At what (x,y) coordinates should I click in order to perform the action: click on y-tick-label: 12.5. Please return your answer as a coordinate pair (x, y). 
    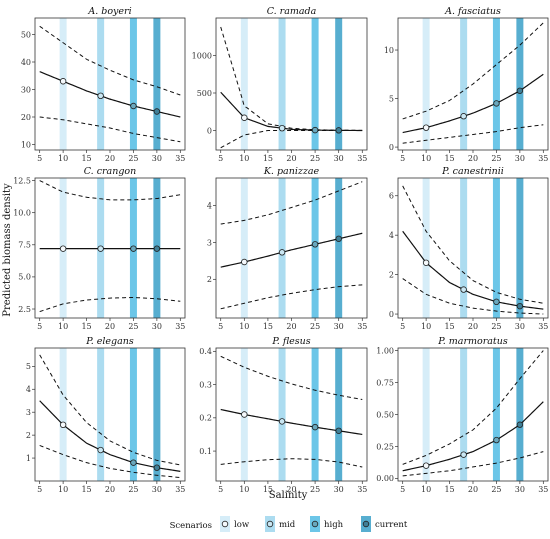
    Looking at the image, I should click on (22, 180).